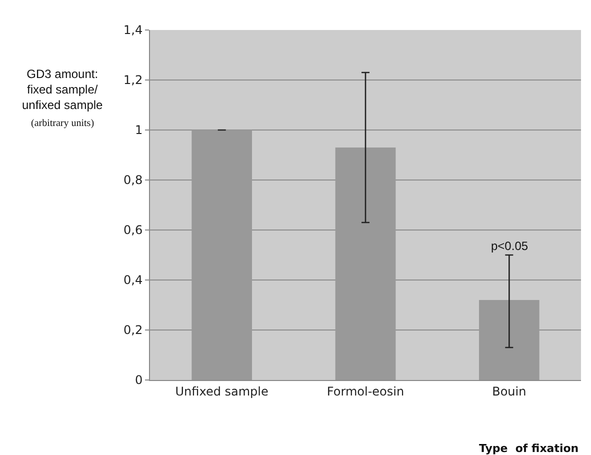 This screenshot has width=591, height=455. What do you see at coordinates (62, 123) in the screenshot?
I see `text: (arbitrary units)` at bounding box center [62, 123].